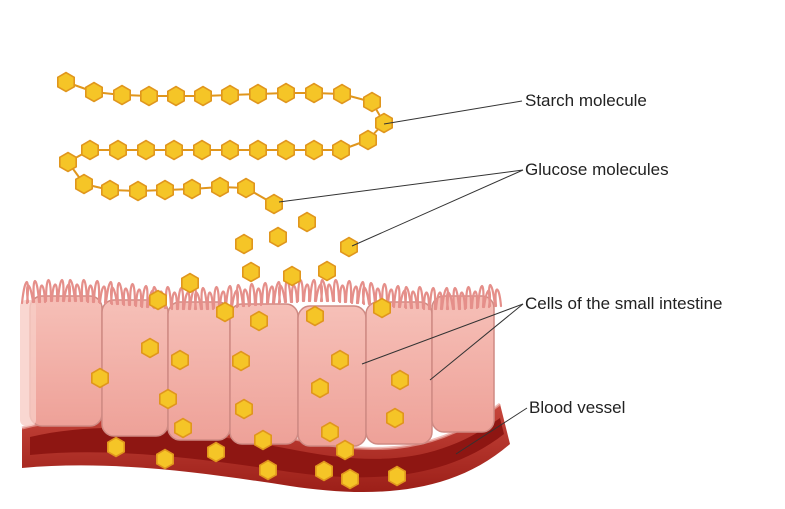 Image resolution: width=785 pixels, height=509 pixels. I want to click on label-starch-molecule: Starch molecule, so click(586, 100).